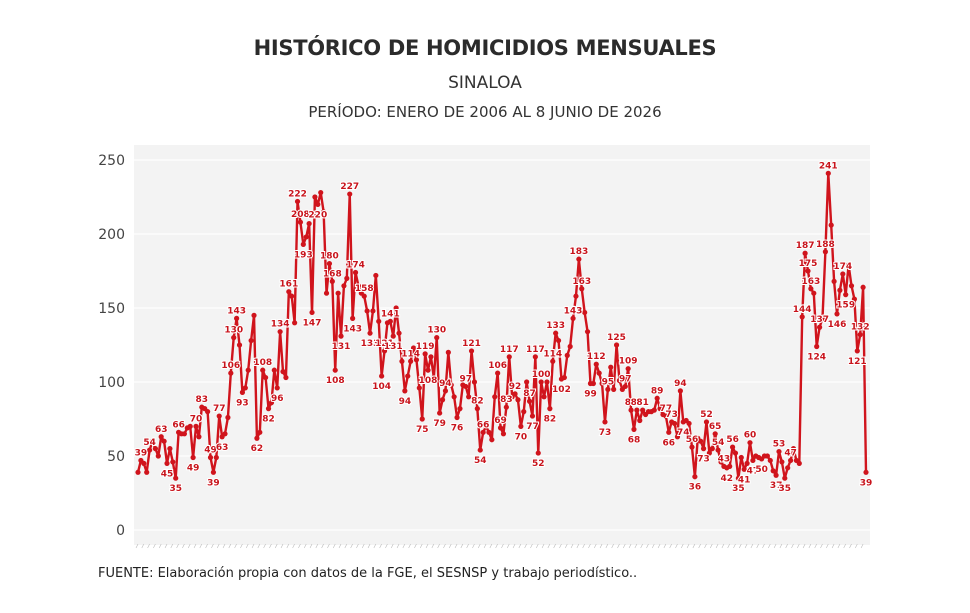 This screenshot has height=613, width=970. Describe the element at coordinates (242, 403) in the screenshot. I see `data-label: 93` at that location.